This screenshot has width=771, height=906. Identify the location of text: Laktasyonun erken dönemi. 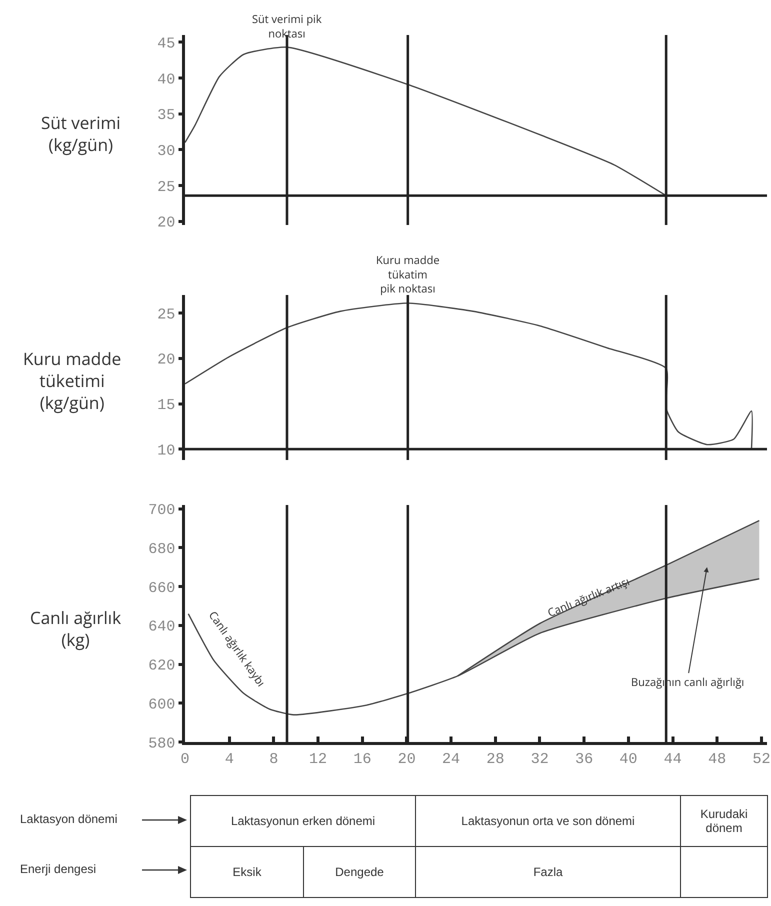
(303, 821).